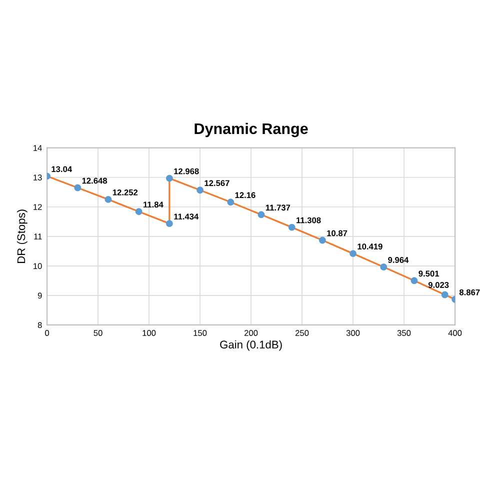 The image size is (480, 480). What do you see at coordinates (38, 207) in the screenshot?
I see `y-tick-label: 12` at bounding box center [38, 207].